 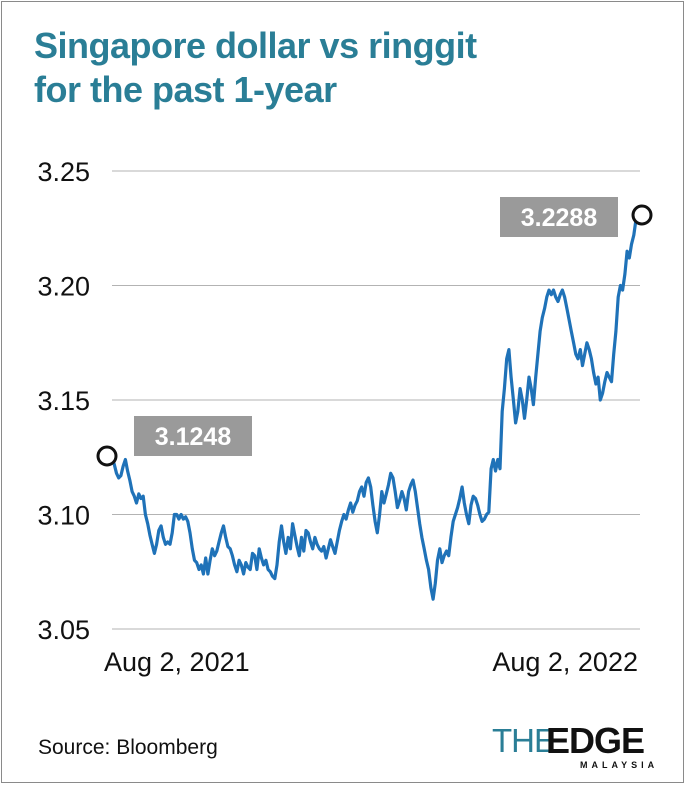 I want to click on chart-title-line-1: Singapore dollar vs ringgit, so click(x=255, y=45).